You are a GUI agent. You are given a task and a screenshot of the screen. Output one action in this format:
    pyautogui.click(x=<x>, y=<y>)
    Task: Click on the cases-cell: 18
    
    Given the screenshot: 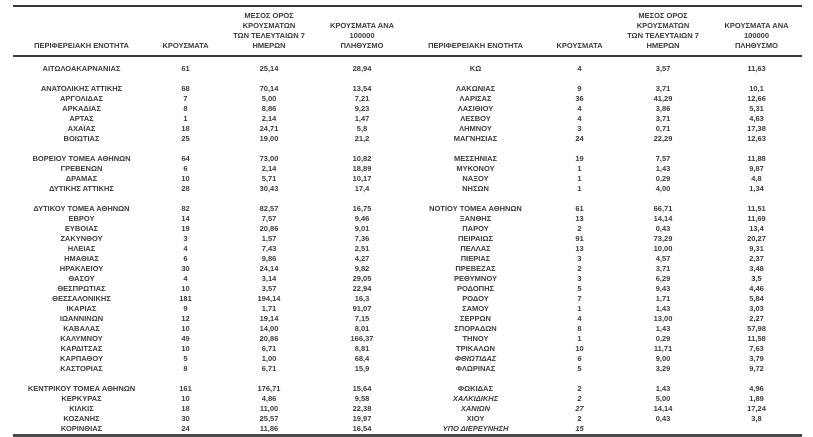 What is the action you would take?
    pyautogui.click(x=185, y=408)
    